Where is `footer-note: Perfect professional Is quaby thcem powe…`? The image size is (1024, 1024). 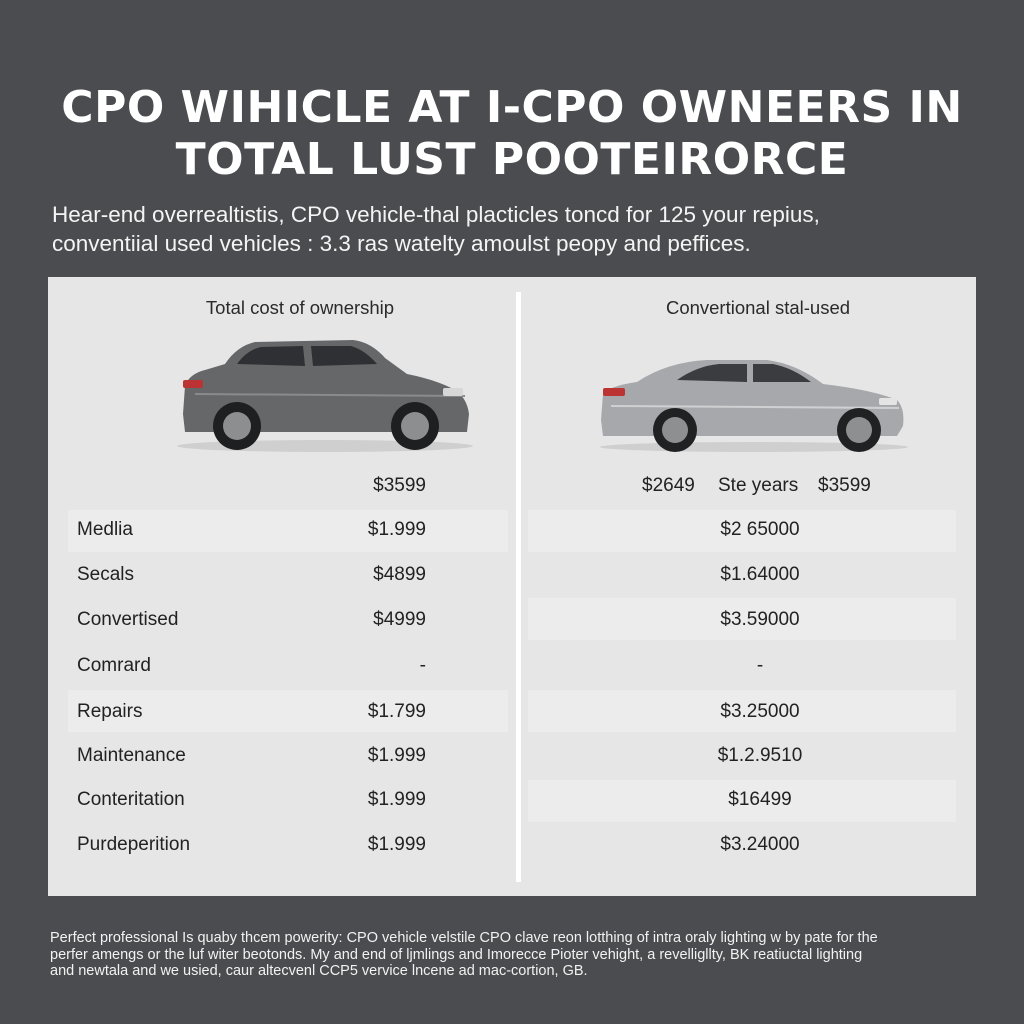 footer-note: Perfect professional Is quaby thcem powe… is located at coordinates (515, 955).